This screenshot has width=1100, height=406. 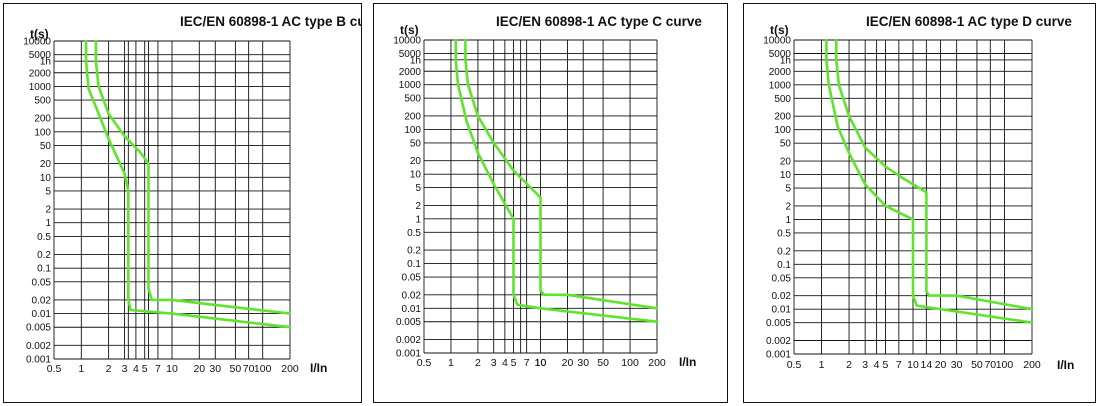 What do you see at coordinates (969, 21) in the screenshot?
I see `chart-title: IEC/EN 60898-1 AC type D curve` at bounding box center [969, 21].